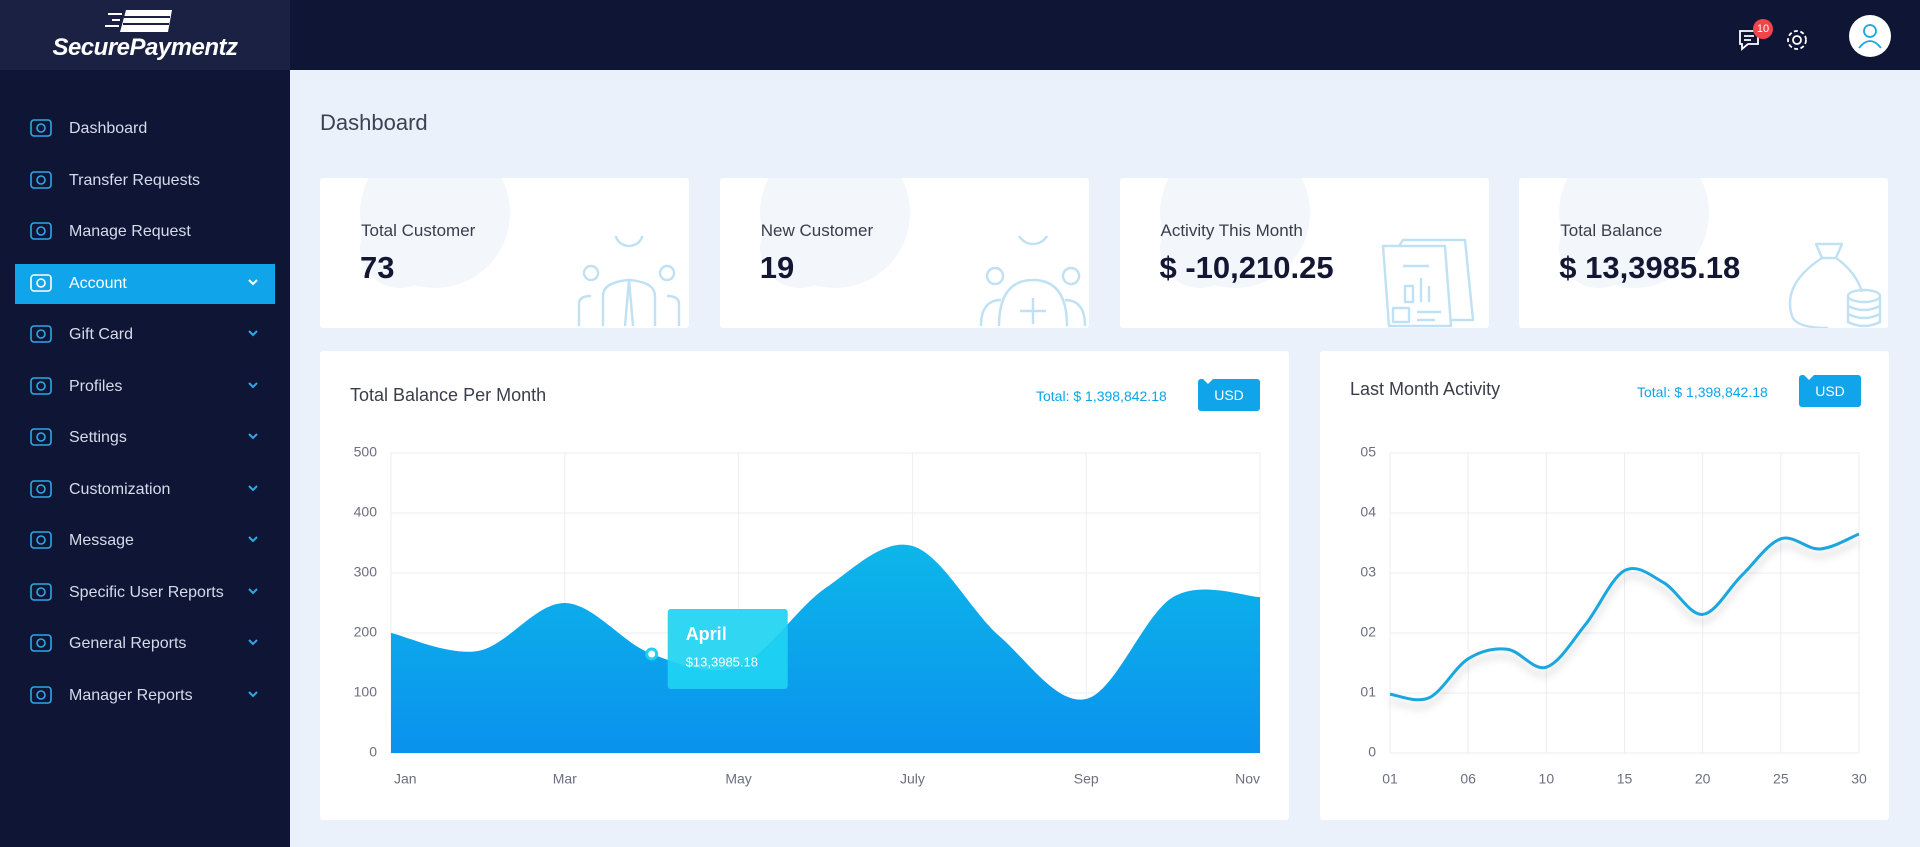 The image size is (1920, 847). Describe the element at coordinates (101, 334) in the screenshot. I see `nav-label: Gift Card` at that location.